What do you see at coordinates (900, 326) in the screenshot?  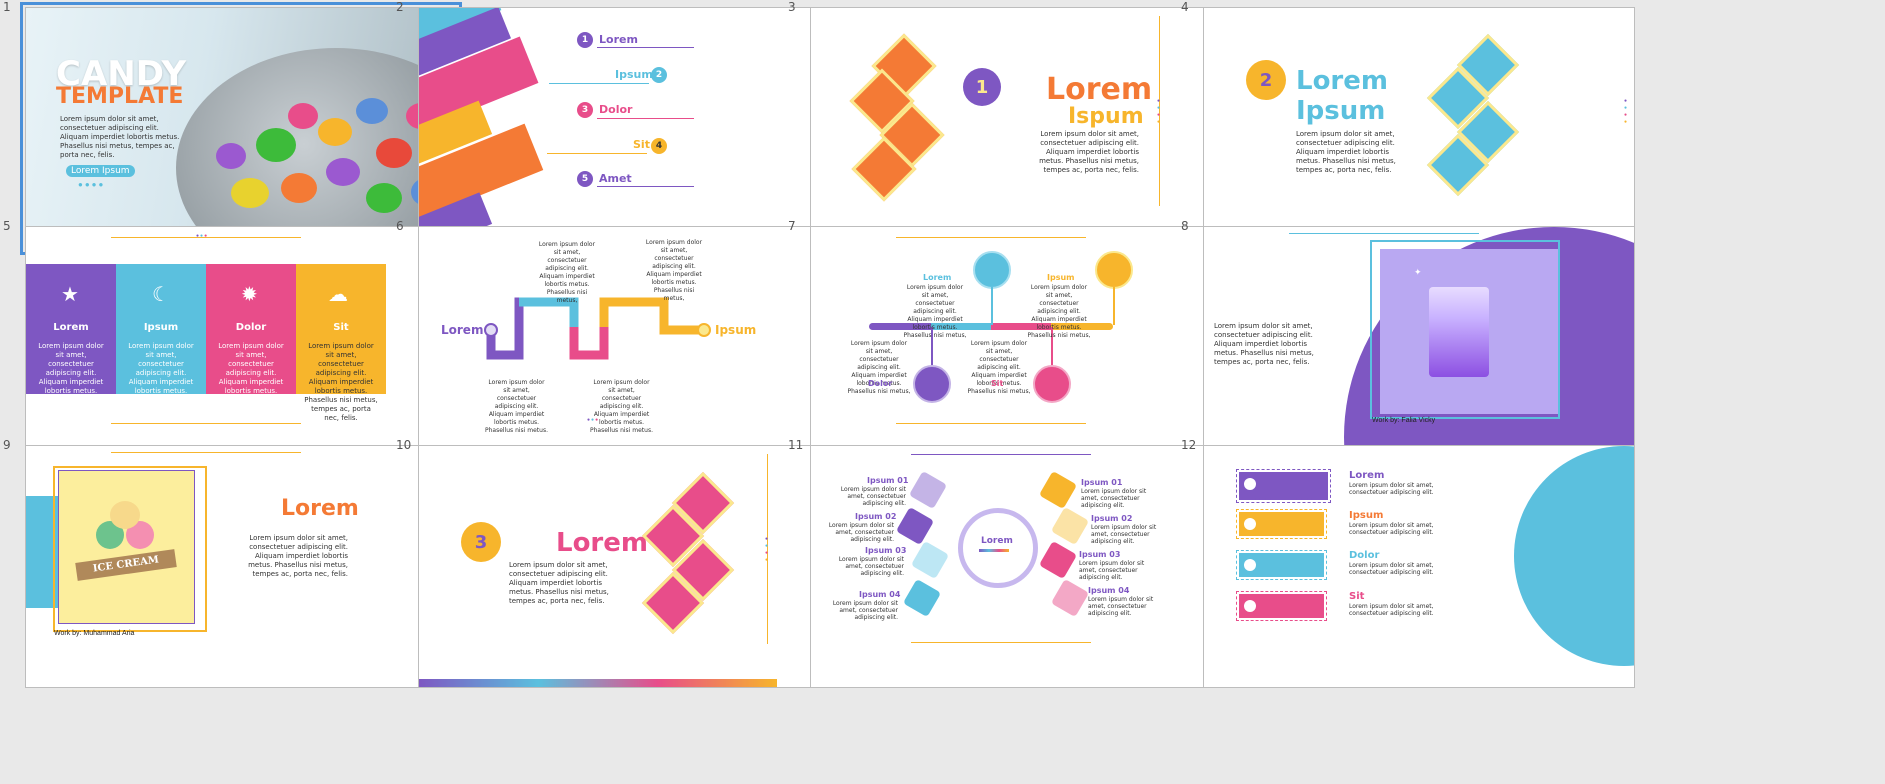 I see `timeline-bar-purple` at bounding box center [900, 326].